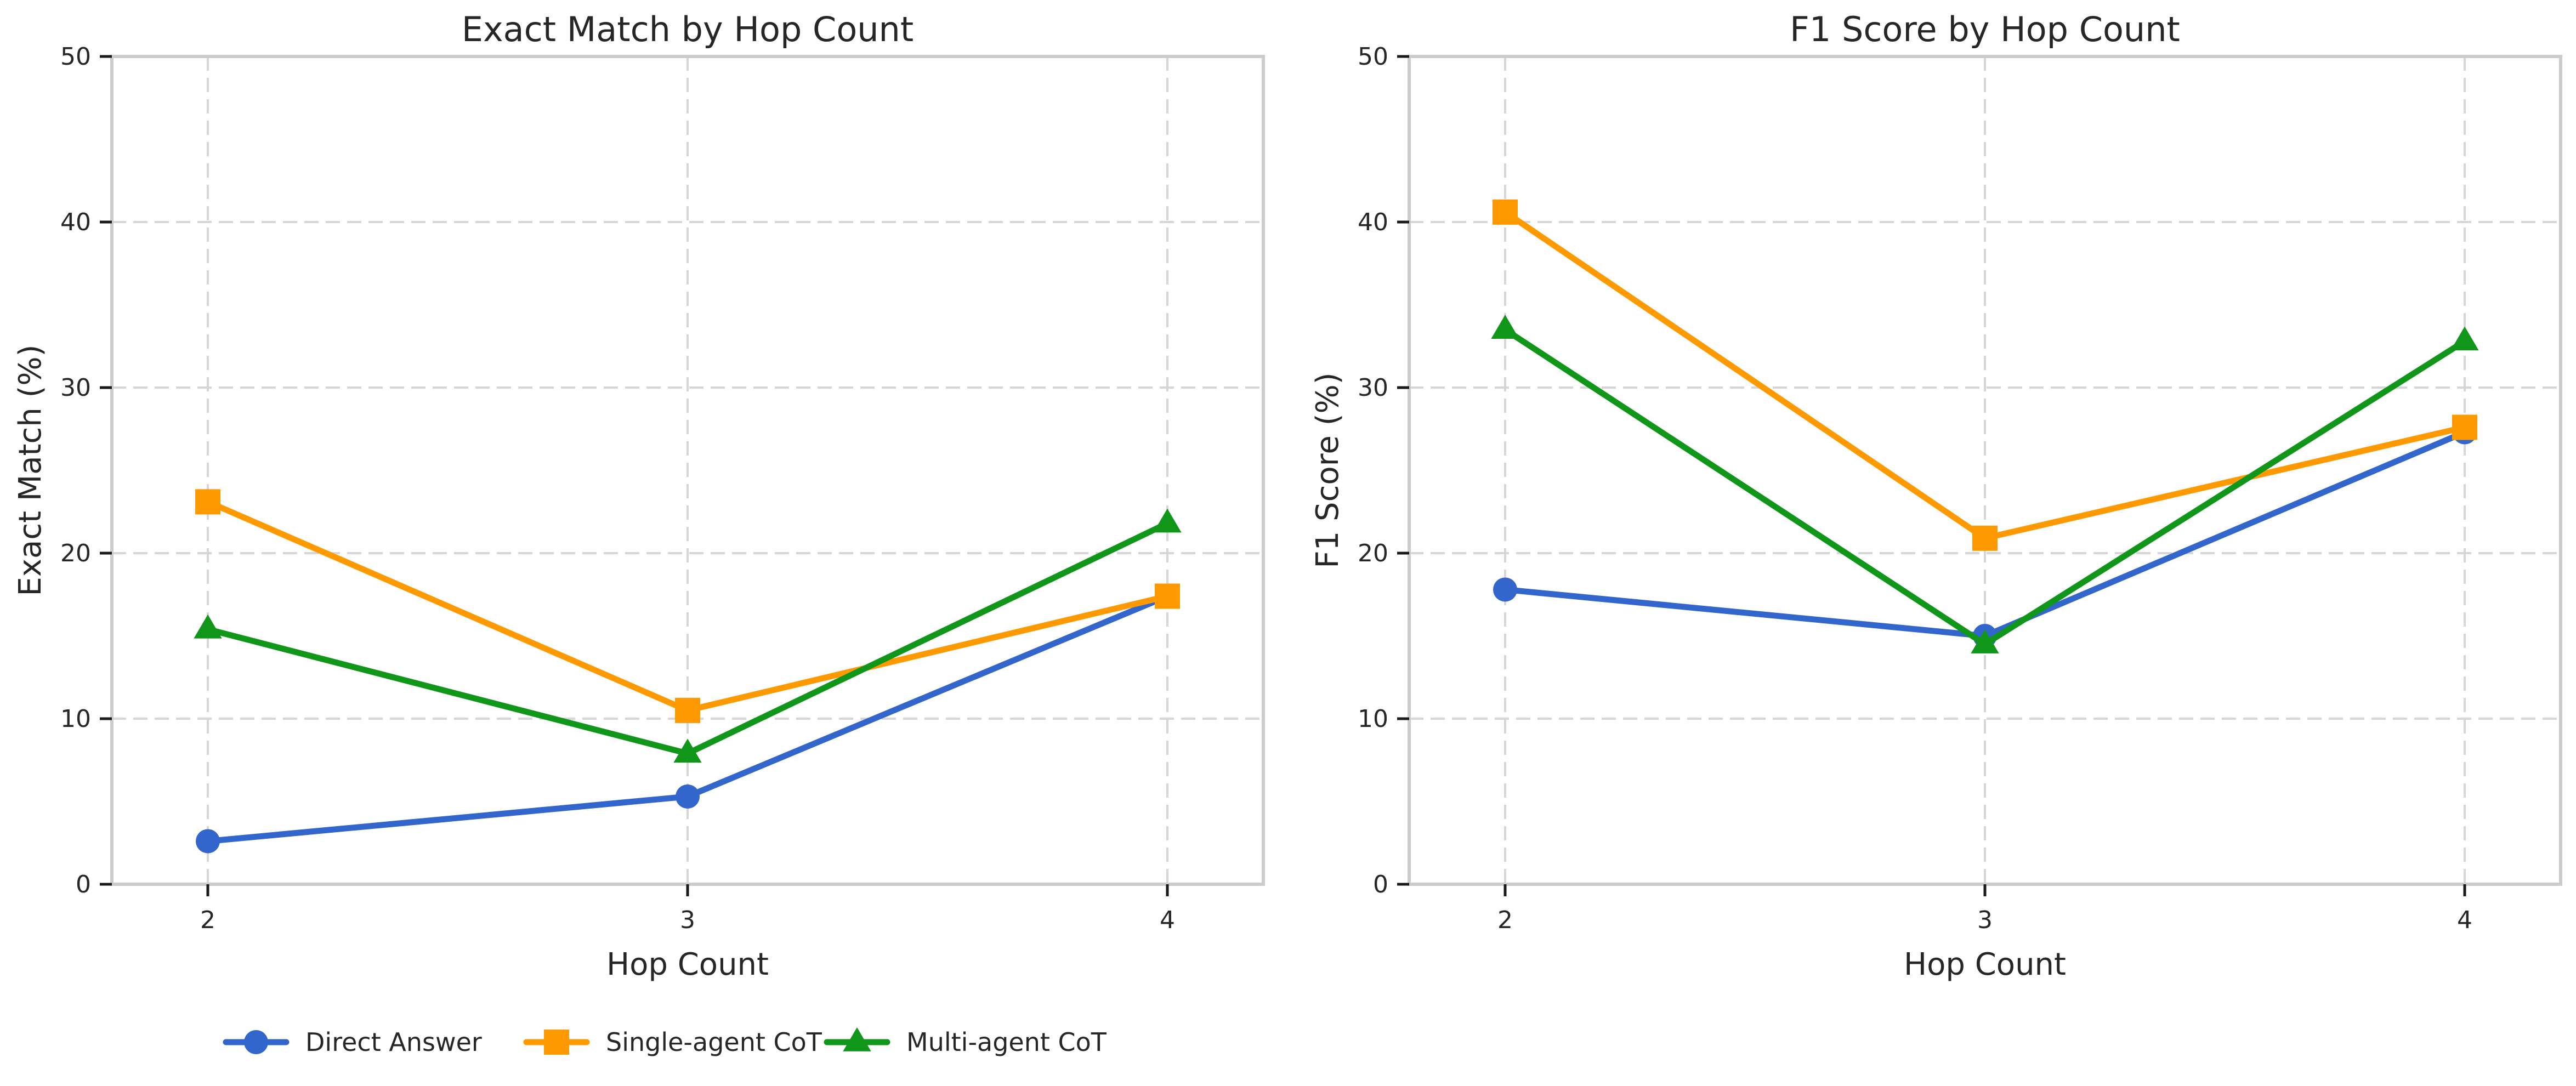 This screenshot has width=2576, height=1086. Describe the element at coordinates (556, 1042) in the screenshot. I see `legend-marker-square` at that location.